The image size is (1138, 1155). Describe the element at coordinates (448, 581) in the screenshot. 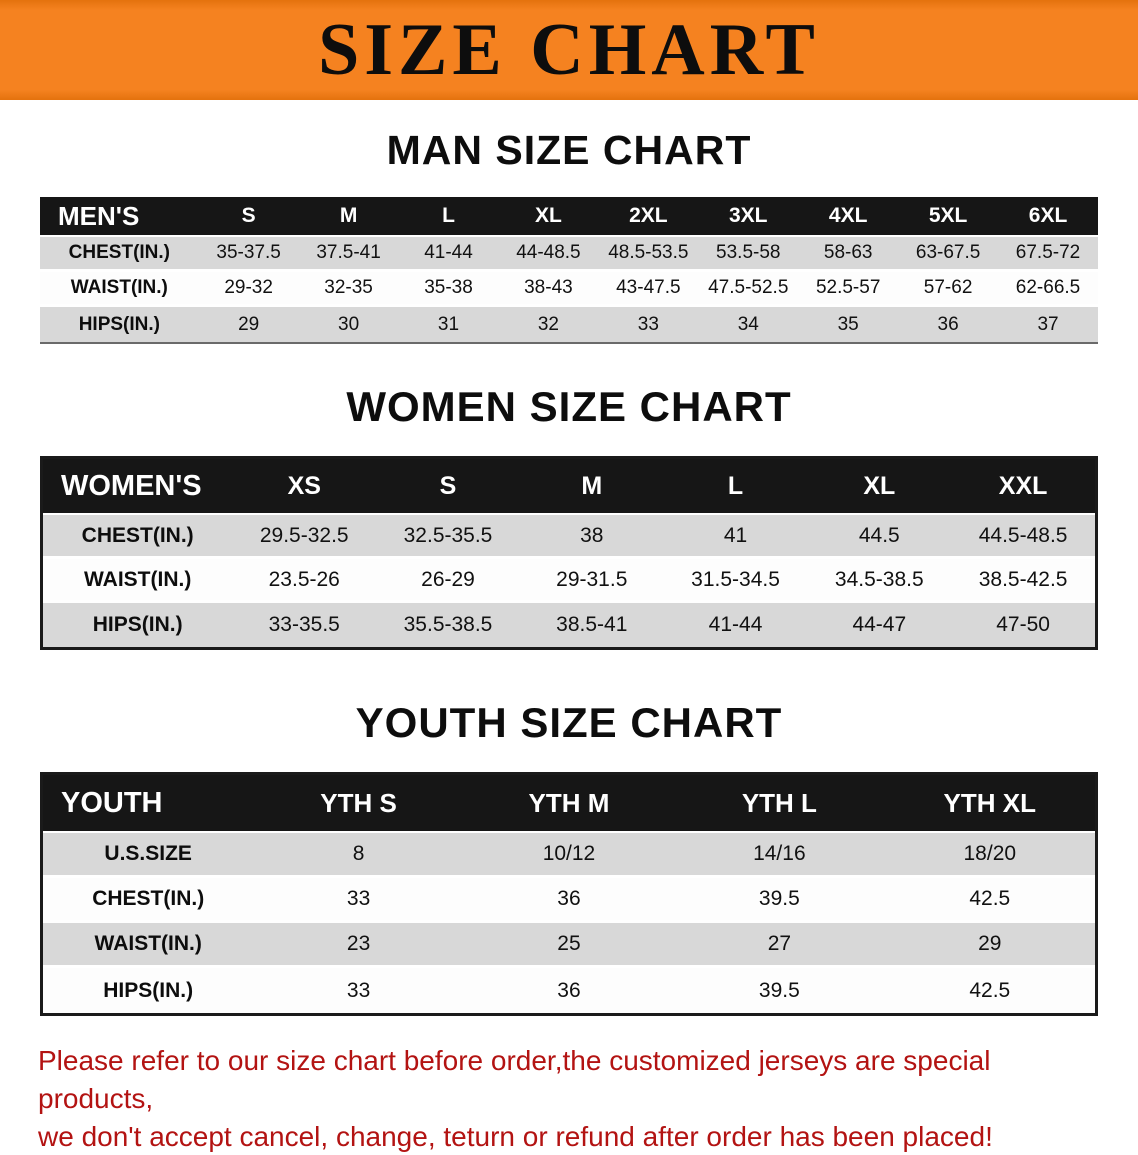

I see `size-value: 26-29` at that location.